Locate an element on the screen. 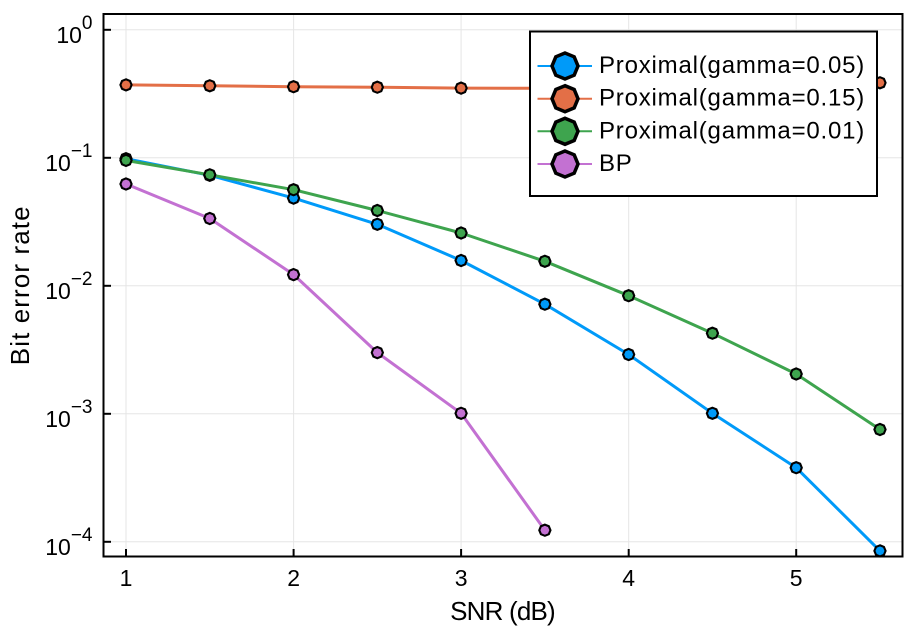 The width and height of the screenshot is (917, 632). svg-text: SNR (dB) is located at coordinates (502, 611).